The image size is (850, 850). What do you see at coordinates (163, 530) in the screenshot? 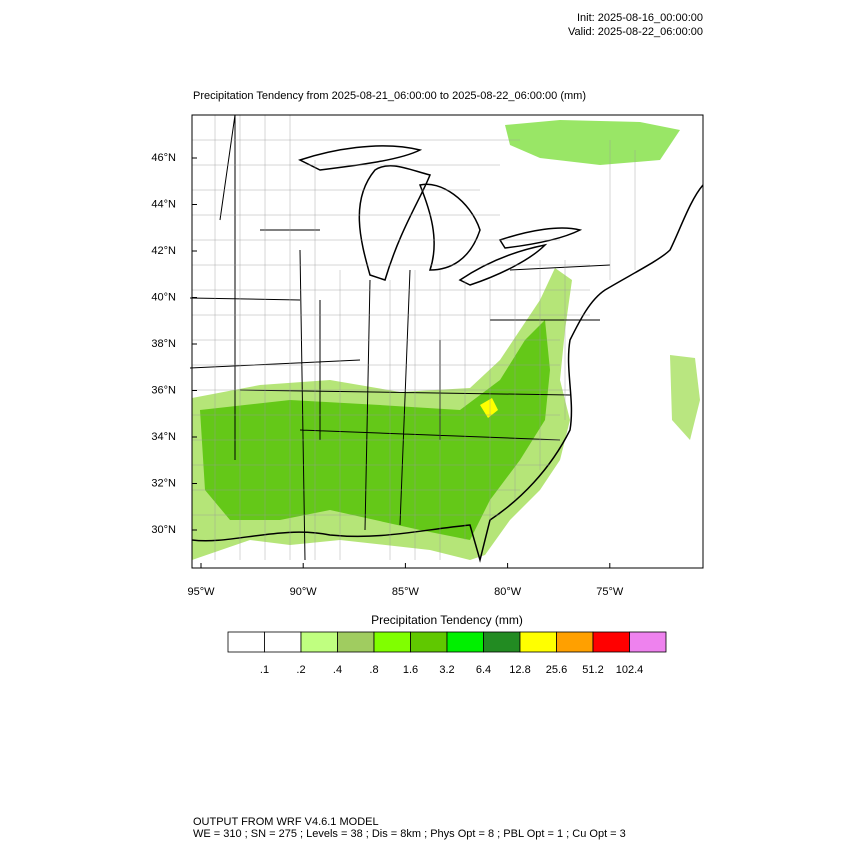
I see `lat-label: 30°N` at bounding box center [163, 530].